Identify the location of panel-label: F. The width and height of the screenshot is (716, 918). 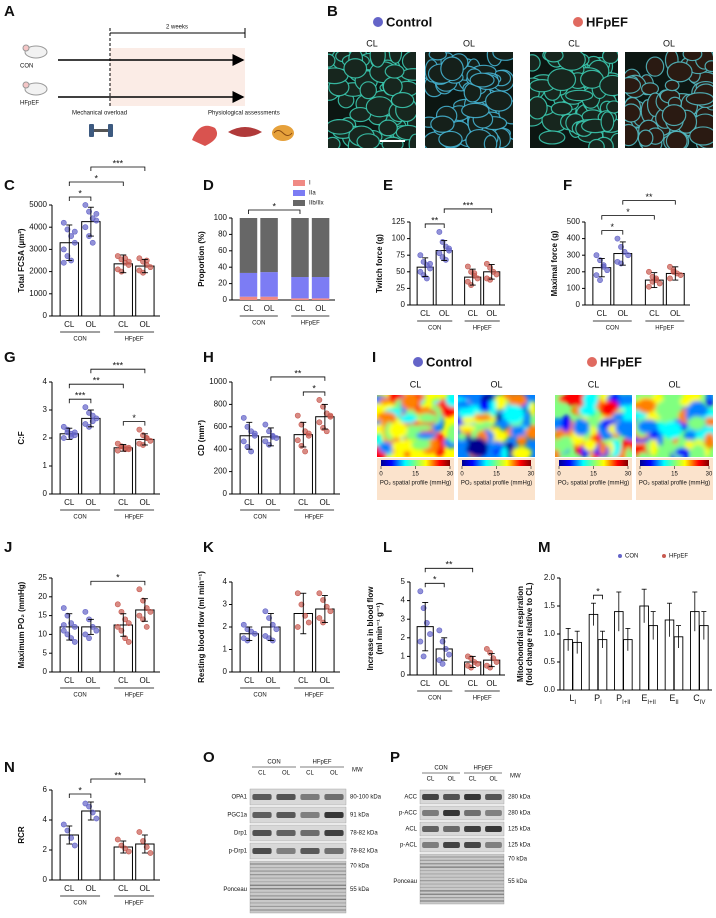
(567, 185).